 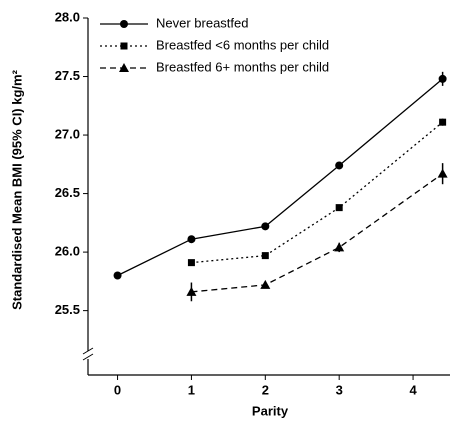 I want to click on x-tick-label: 2, so click(x=265, y=389).